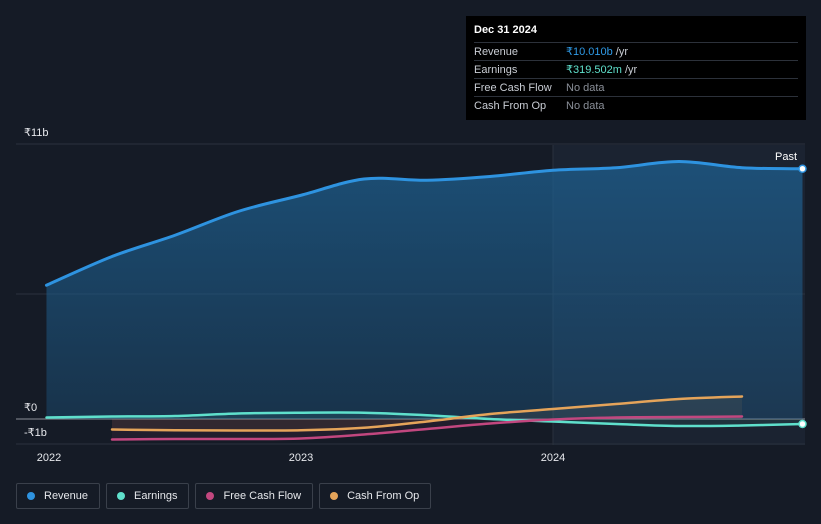 The width and height of the screenshot is (821, 524). What do you see at coordinates (66, 496) in the screenshot?
I see `legend-label: Revenue` at bounding box center [66, 496].